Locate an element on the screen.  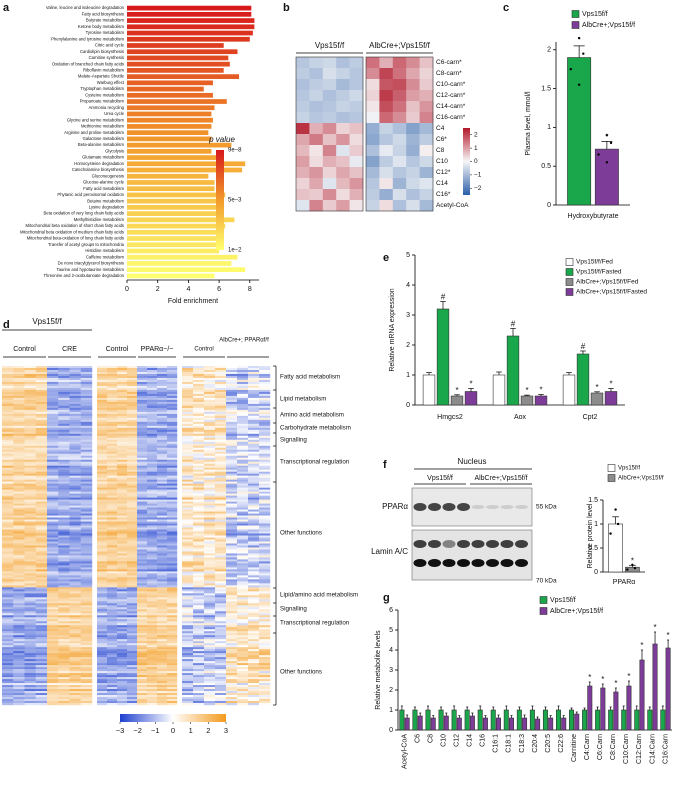
colorbar-label: 1 is located at coordinates (191, 730).